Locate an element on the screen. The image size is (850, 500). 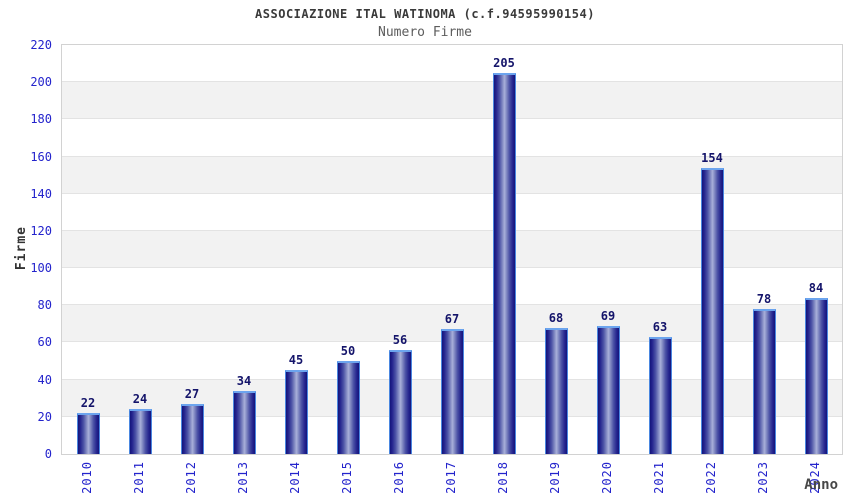
x-tick-label: 2014 is located at coordinates (295, 477).